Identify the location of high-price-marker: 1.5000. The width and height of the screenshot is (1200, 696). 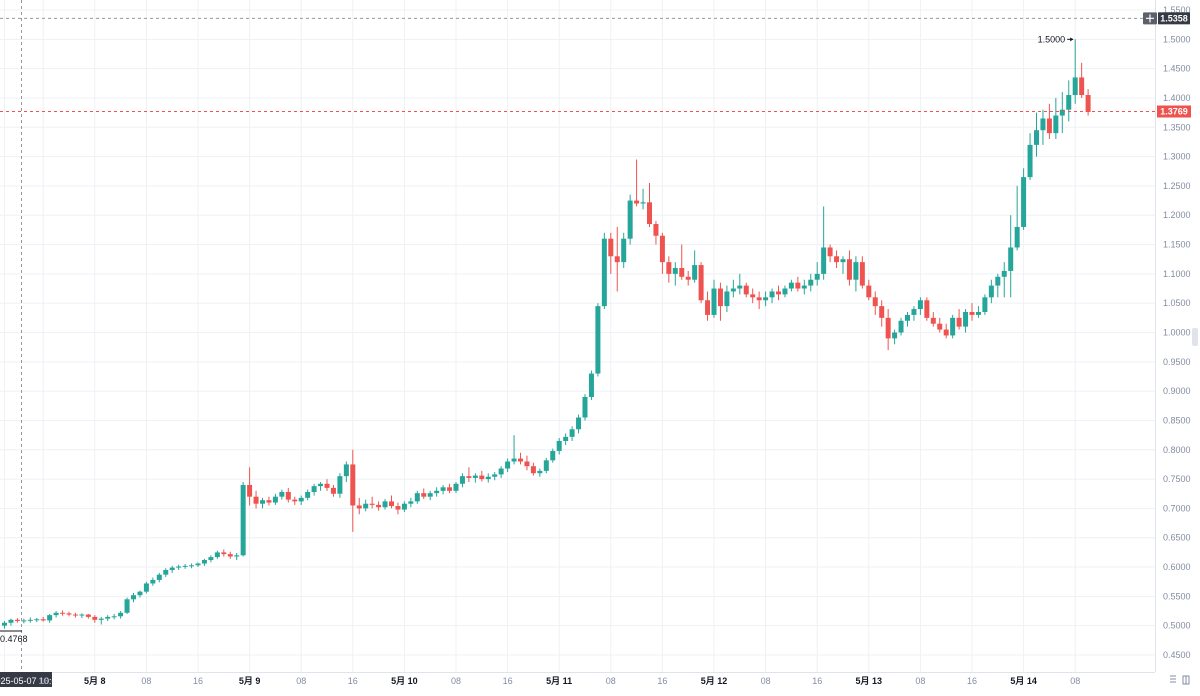
(1052, 39).